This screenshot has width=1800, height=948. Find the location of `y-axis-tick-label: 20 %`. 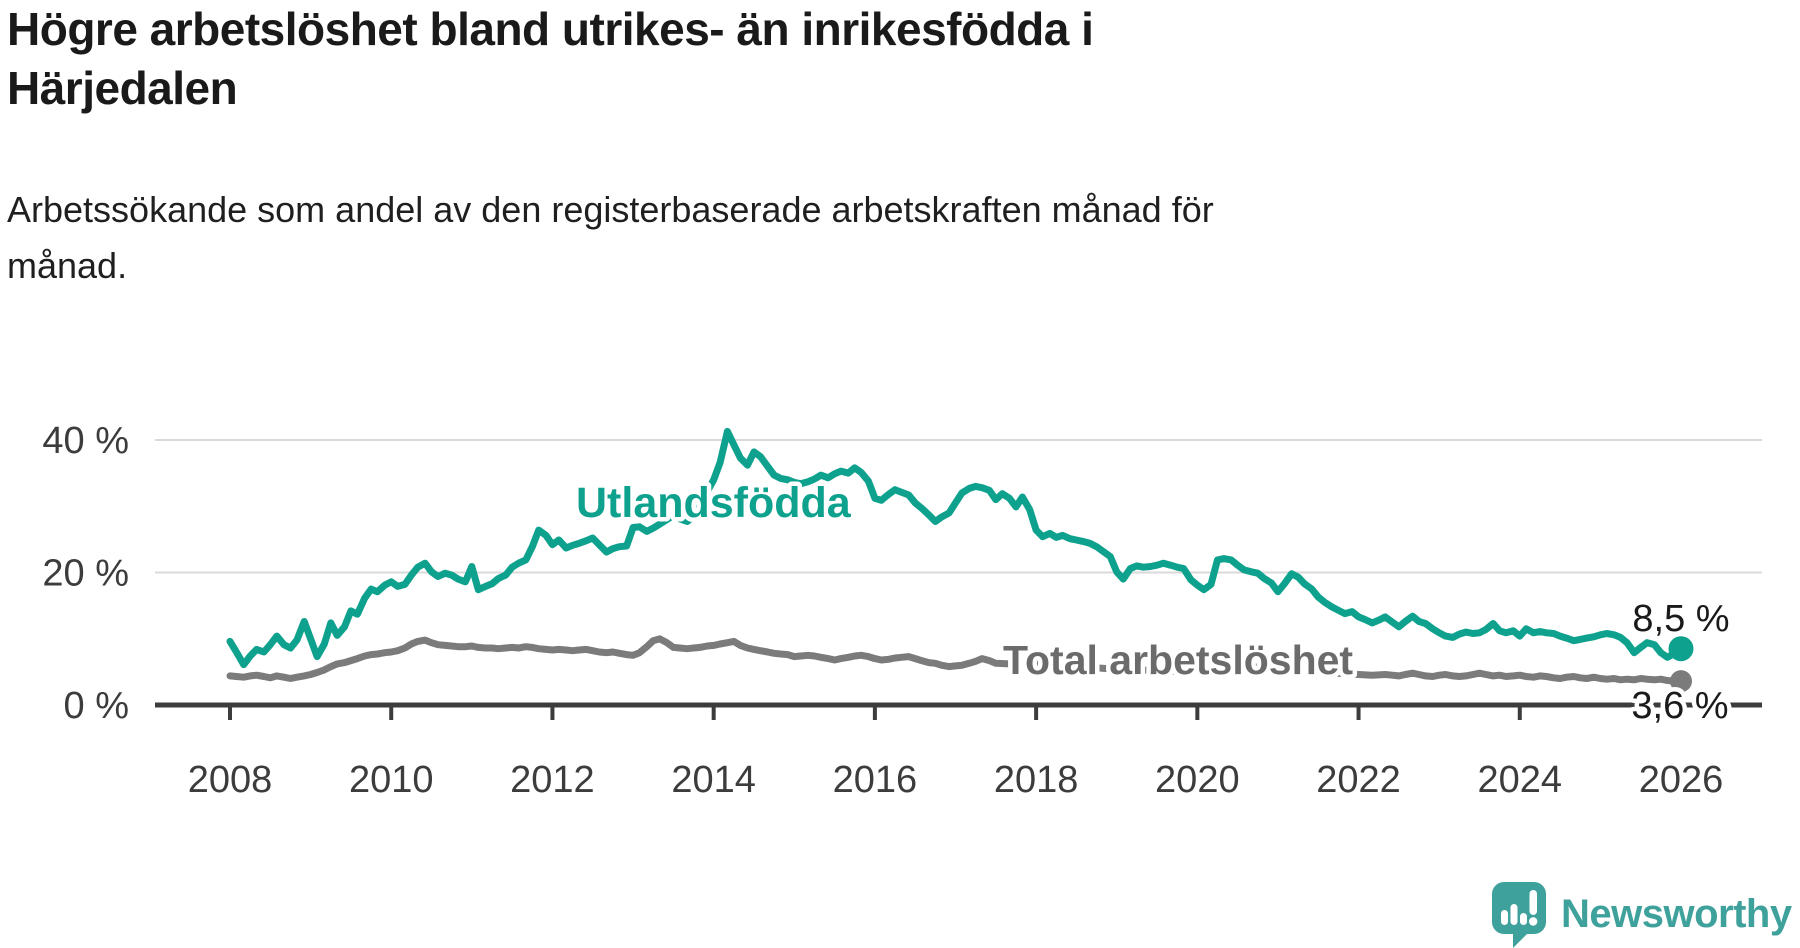

y-axis-tick-label: 20 % is located at coordinates (85, 574).